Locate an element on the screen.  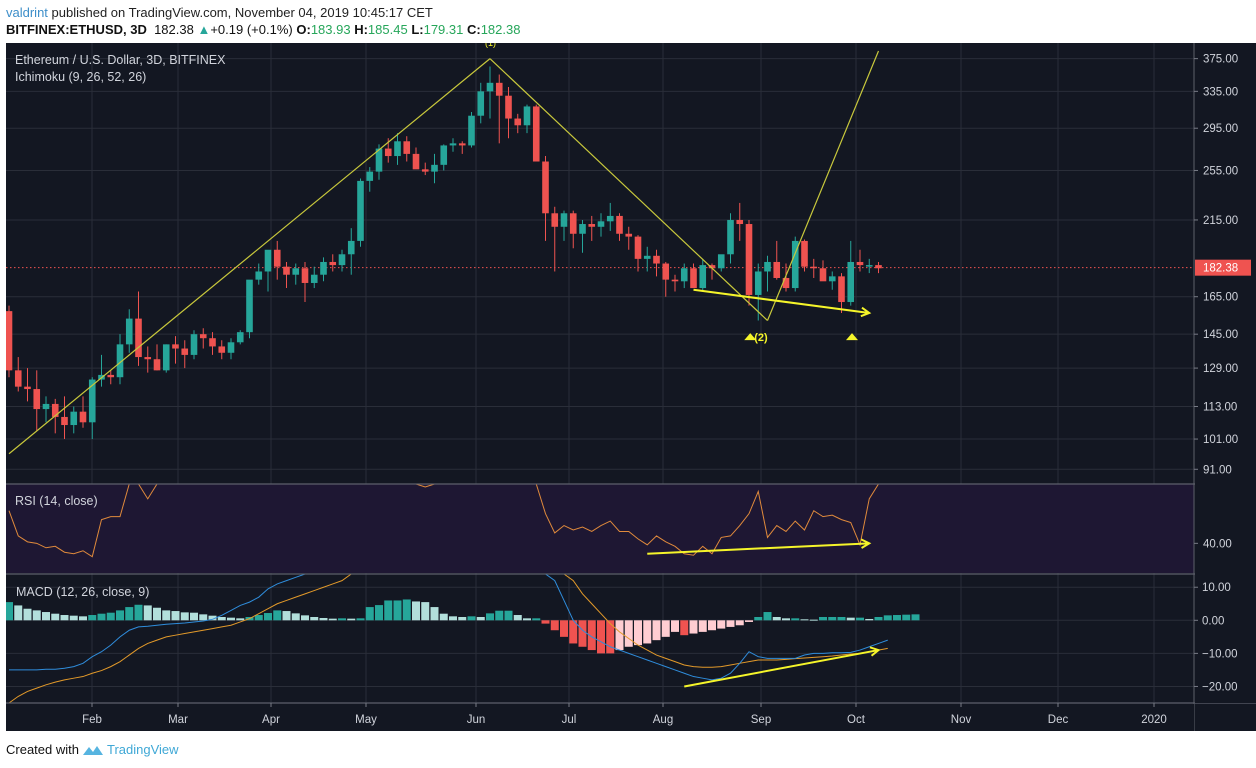
author-link: valdrint is located at coordinates (27, 12).